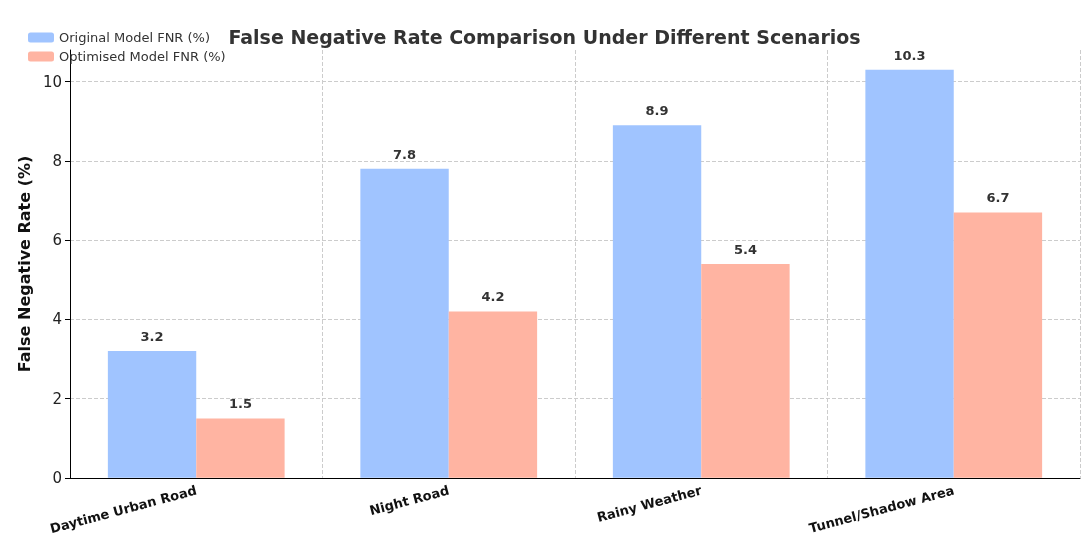  I want to click on y-tick-label: 10, so click(52, 81).